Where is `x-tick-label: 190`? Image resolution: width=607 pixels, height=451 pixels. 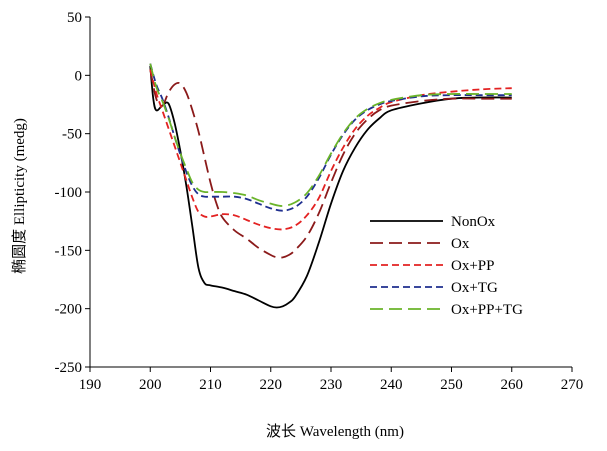 x-tick-label: 190 is located at coordinates (90, 385).